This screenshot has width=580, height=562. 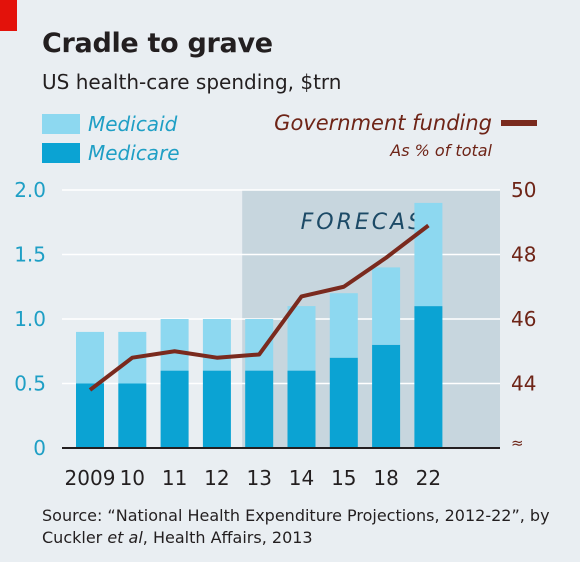 What do you see at coordinates (519, 123) in the screenshot?
I see `legend-line-government-funding` at bounding box center [519, 123].